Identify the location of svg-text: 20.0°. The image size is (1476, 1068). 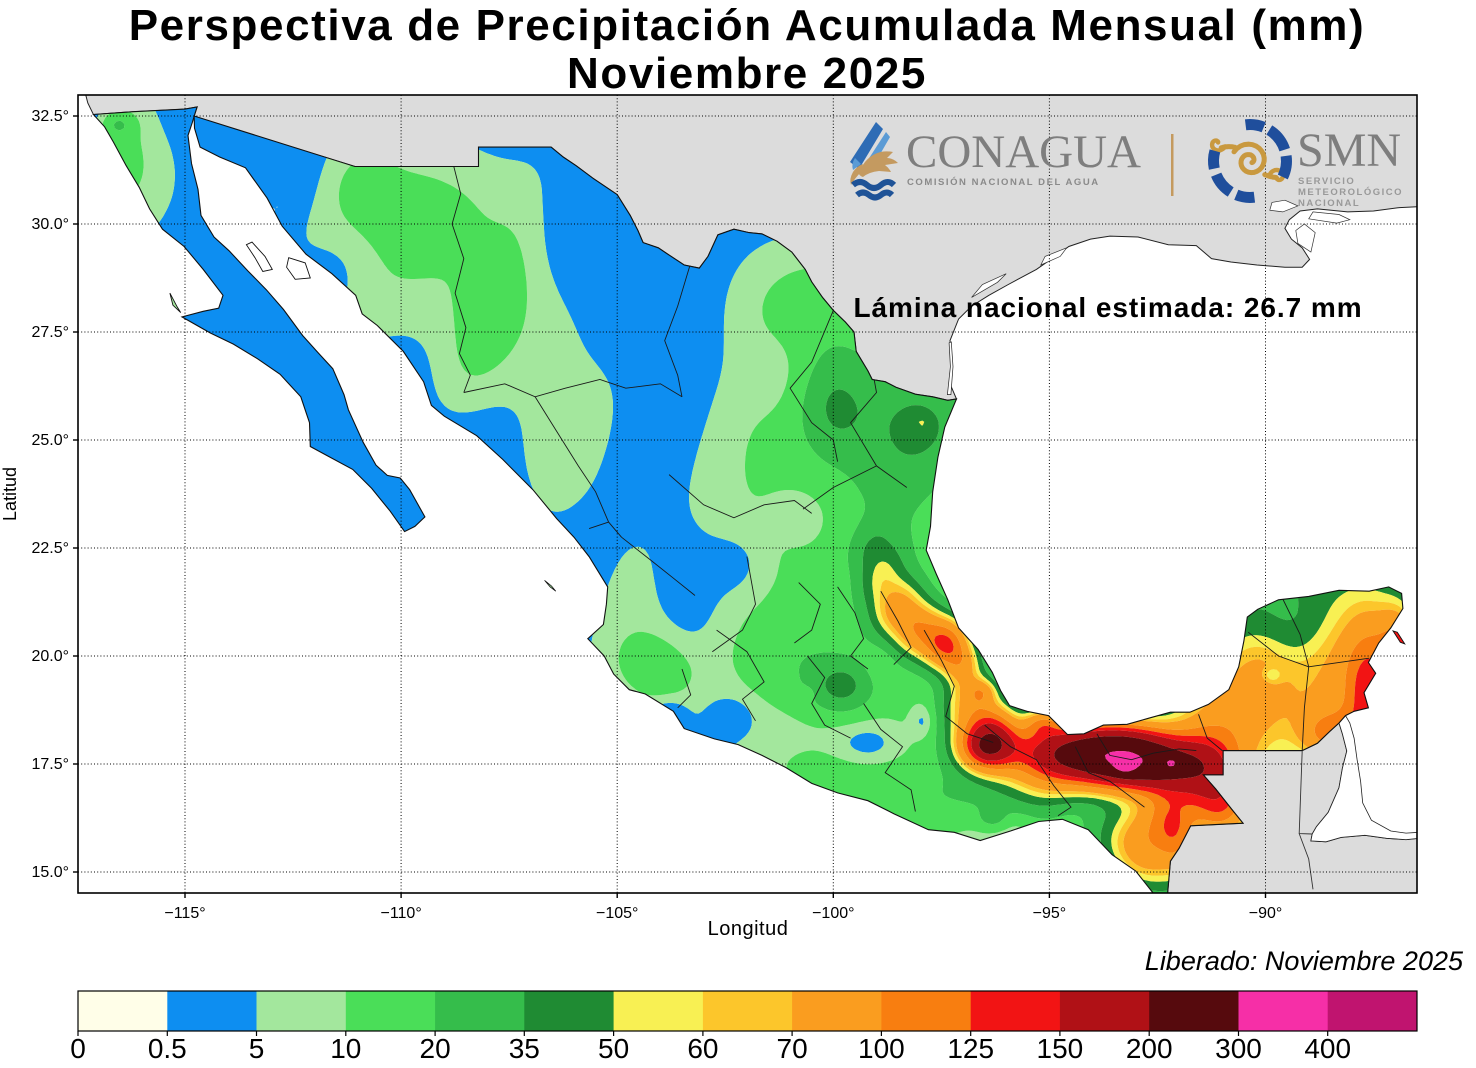
(50, 656).